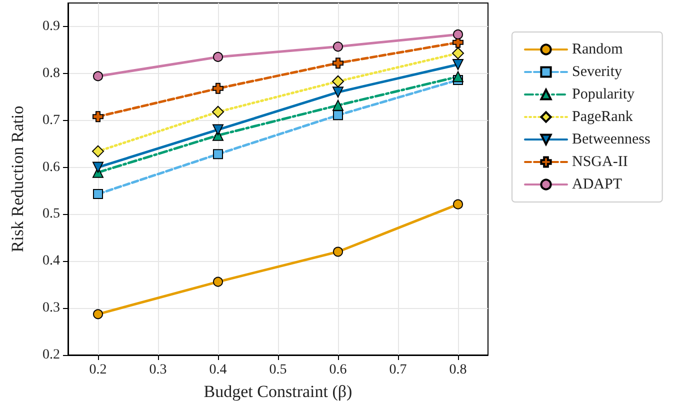 This screenshot has width=690, height=408. Describe the element at coordinates (51, 261) in the screenshot. I see `y-tick-label: 0.4` at that location.